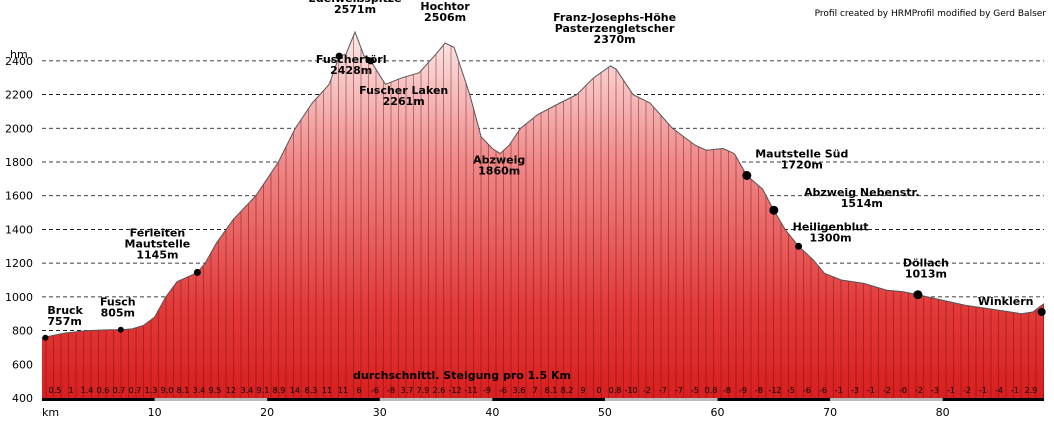  Describe the element at coordinates (158, 232) in the screenshot. I see `place-label: Ferleiten` at that location.